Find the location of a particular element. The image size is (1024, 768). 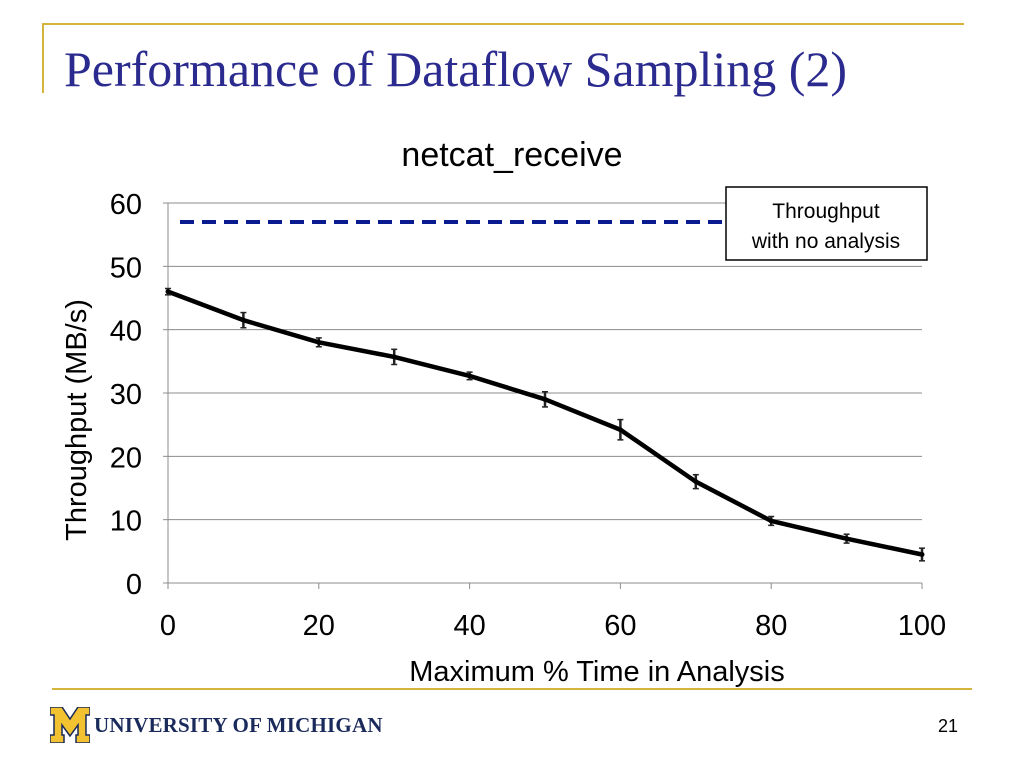

y-tick-label: 10 is located at coordinates (126, 522).